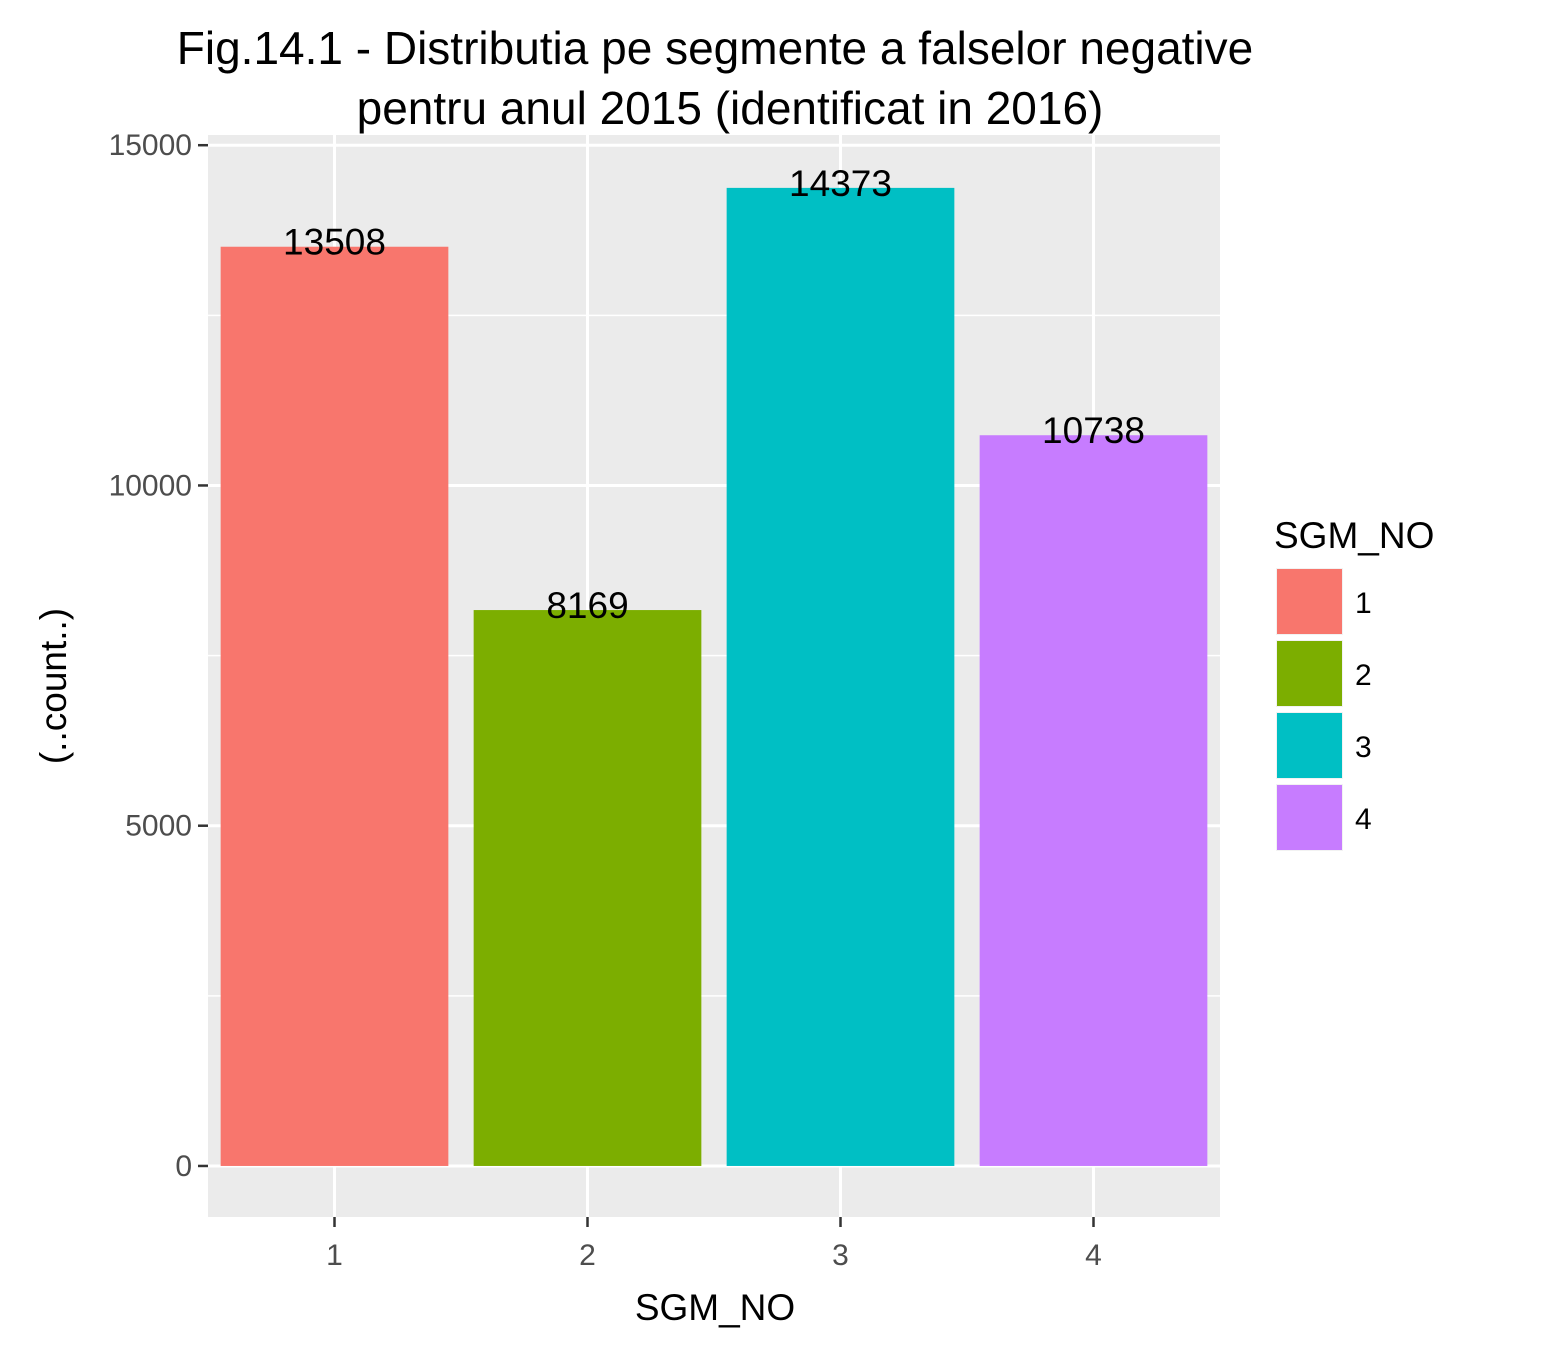 This screenshot has height=1355, width=1549. I want to click on legend-label-2: 2, so click(1363, 675).